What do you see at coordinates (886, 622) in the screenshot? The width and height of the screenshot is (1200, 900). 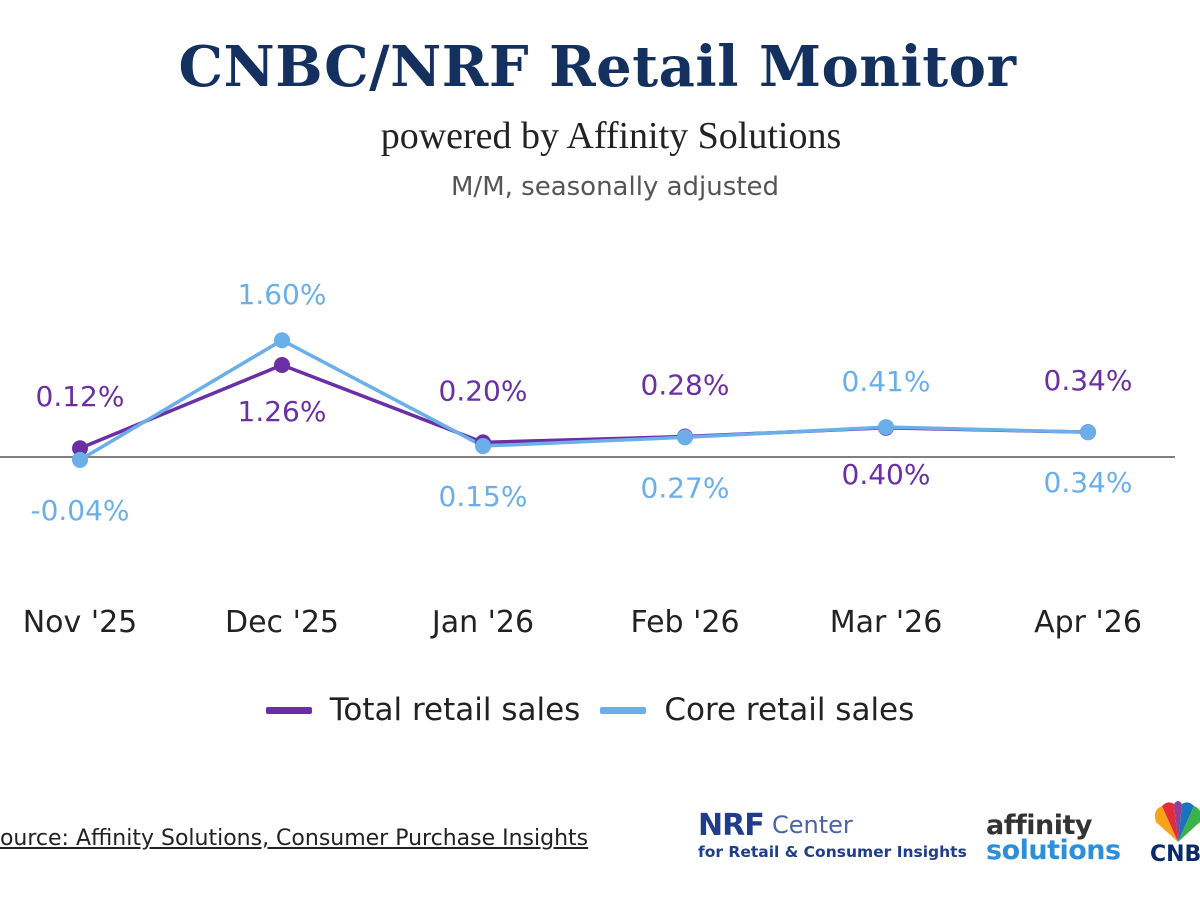 I see `x-tick-label-4: Mar '26` at bounding box center [886, 622].